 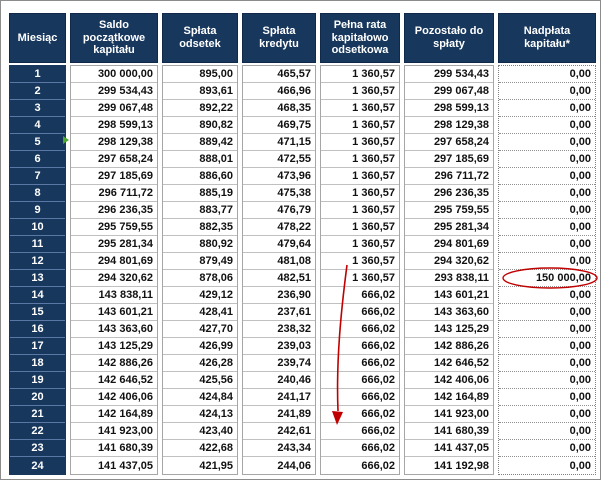 What do you see at coordinates (200, 159) in the screenshot?
I see `table-cell-interest: 888,01` at bounding box center [200, 159].